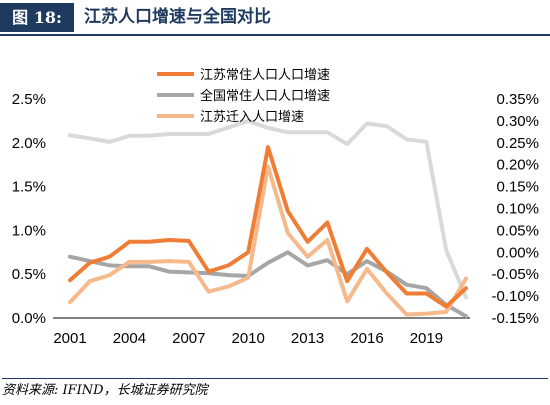 The height and width of the screenshot is (405, 550). What do you see at coordinates (248, 338) in the screenshot?
I see `x-tick-label: 2010` at bounding box center [248, 338].